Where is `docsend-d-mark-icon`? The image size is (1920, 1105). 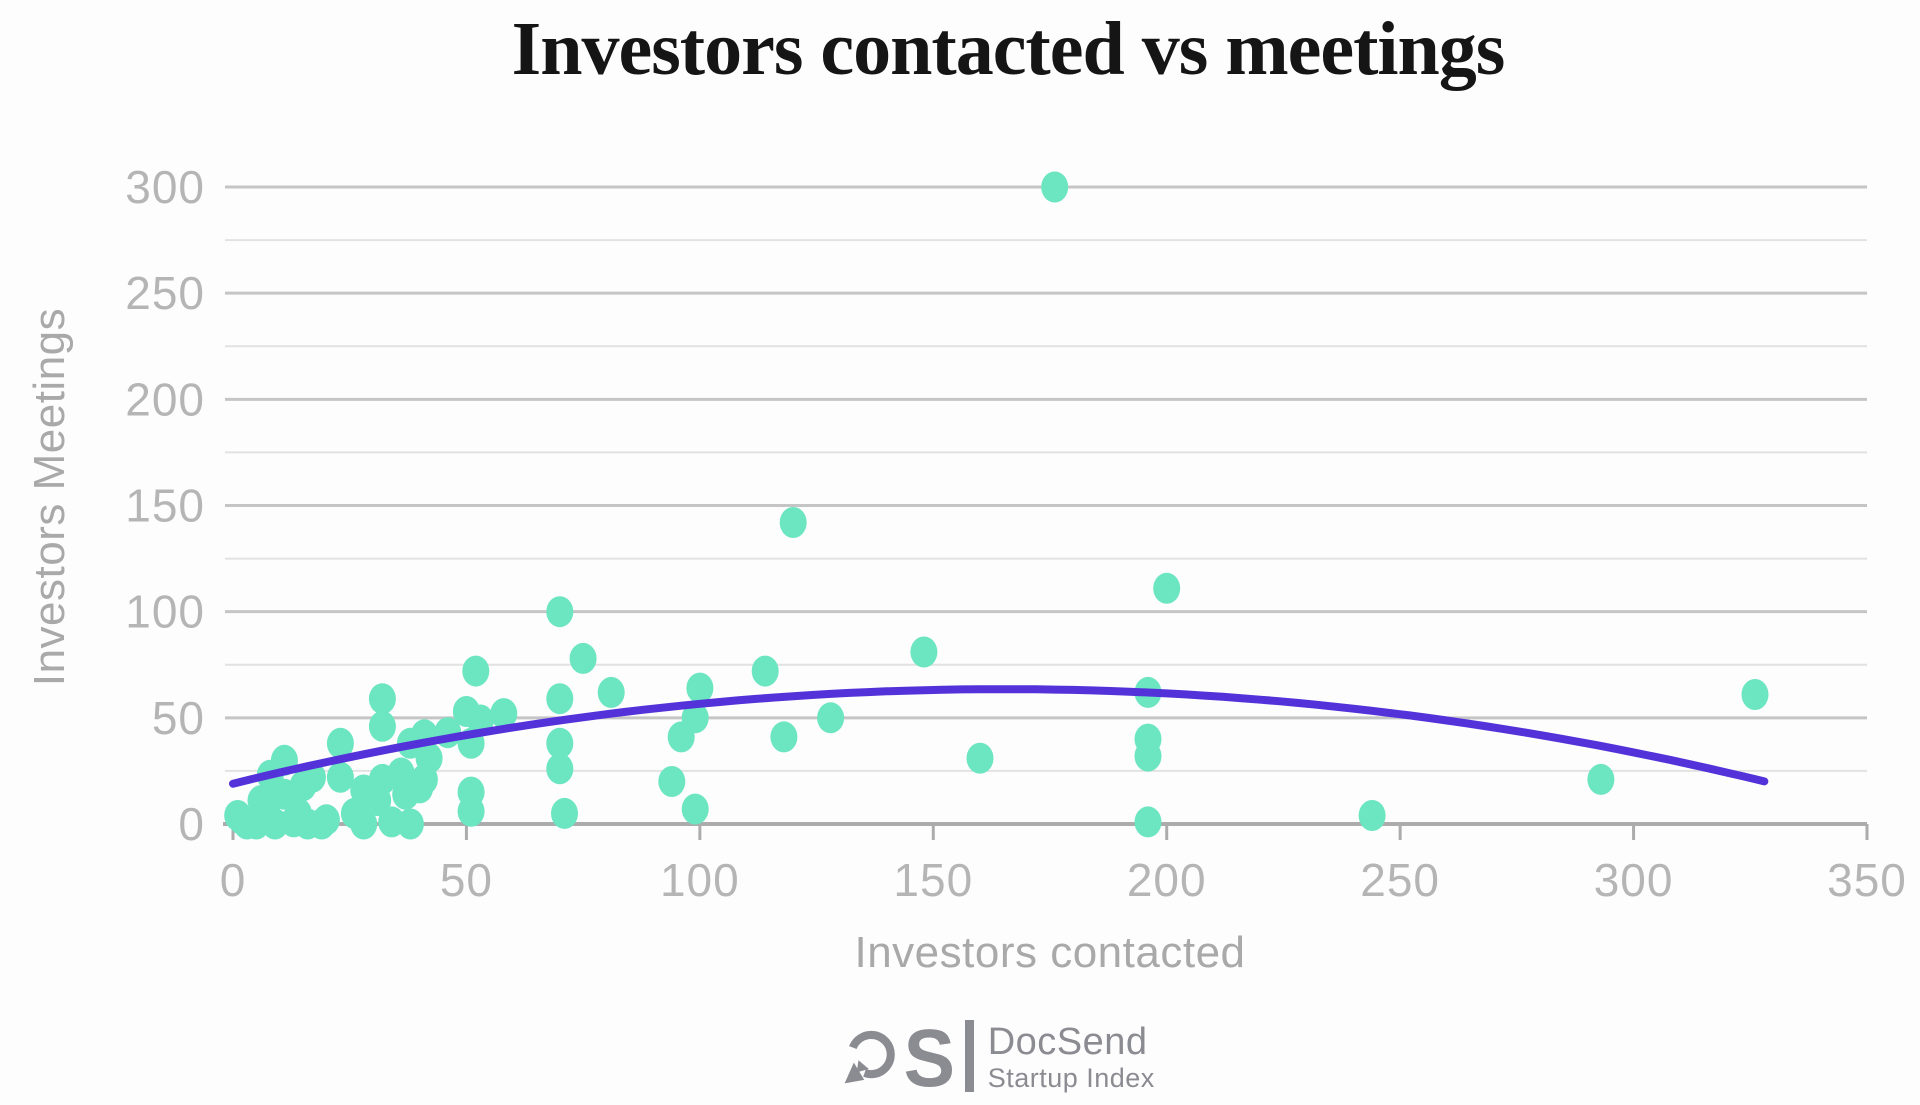
docsend-d-mark-icon is located at coordinates (869, 1057).